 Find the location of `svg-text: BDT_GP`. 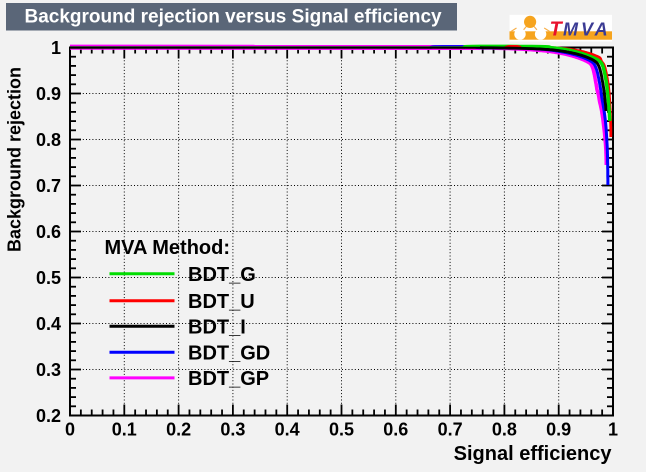

svg-text: BDT_GP is located at coordinates (228, 379).